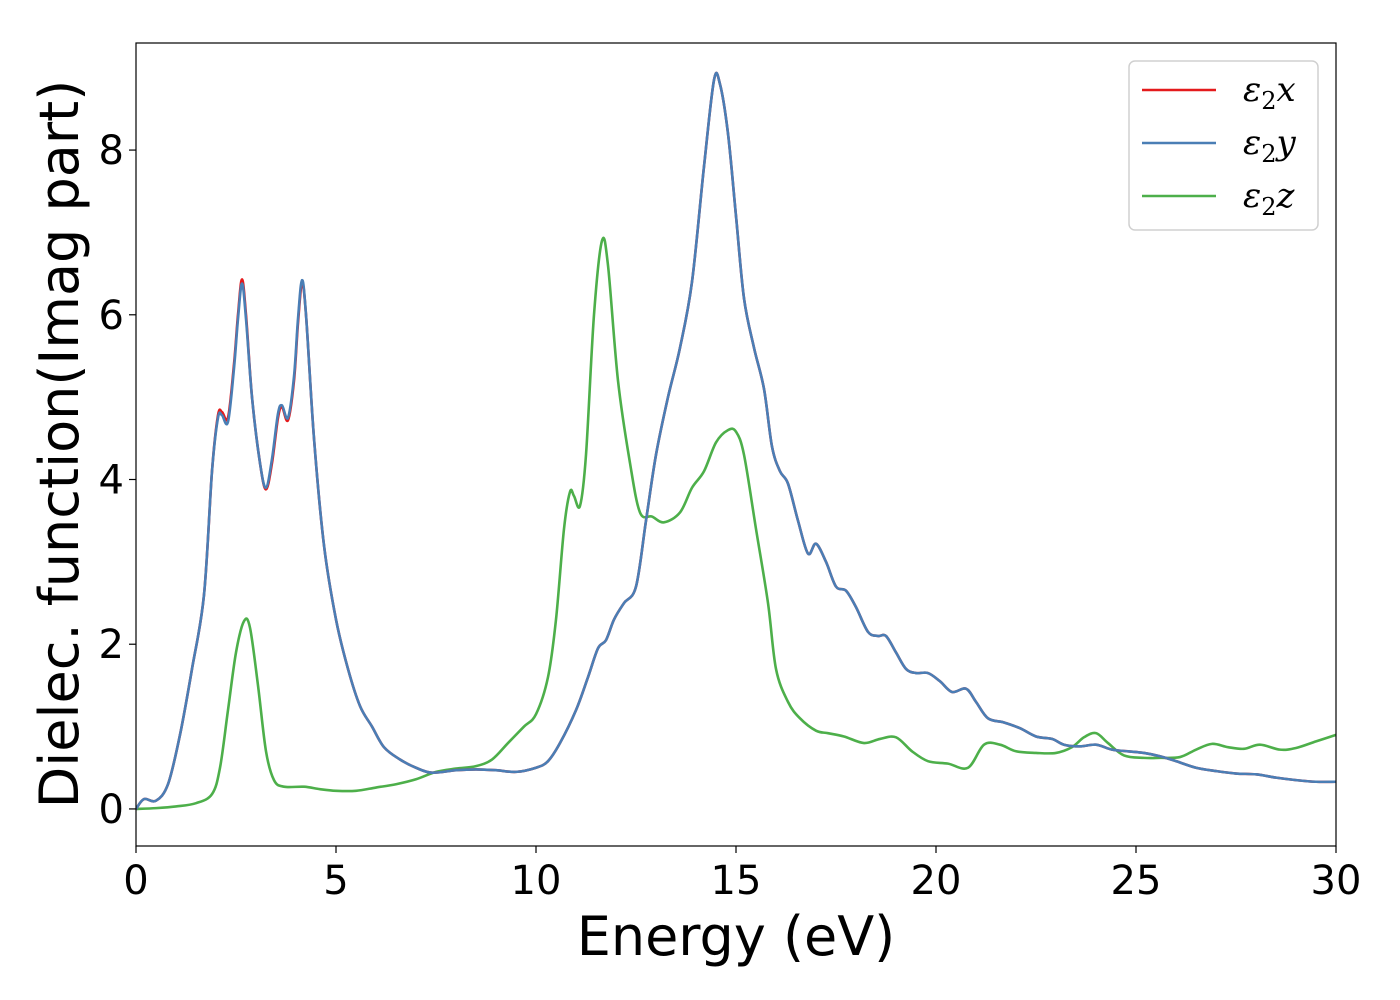 Image resolution: width=1400 pixels, height=1000 pixels. Describe the element at coordinates (1336, 881) in the screenshot. I see `x-tick-label: 30` at that location.